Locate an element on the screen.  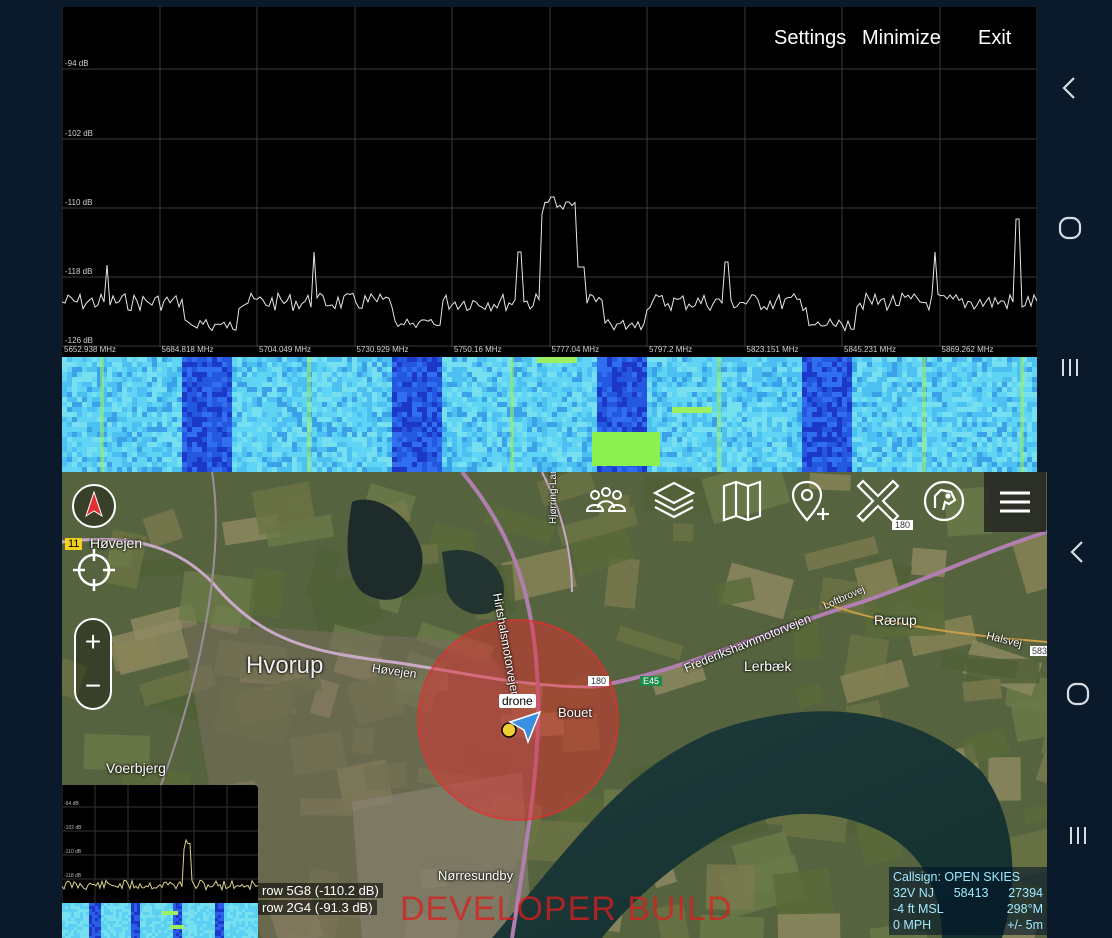
mini-db-label: -118 dB is located at coordinates (73, 876).